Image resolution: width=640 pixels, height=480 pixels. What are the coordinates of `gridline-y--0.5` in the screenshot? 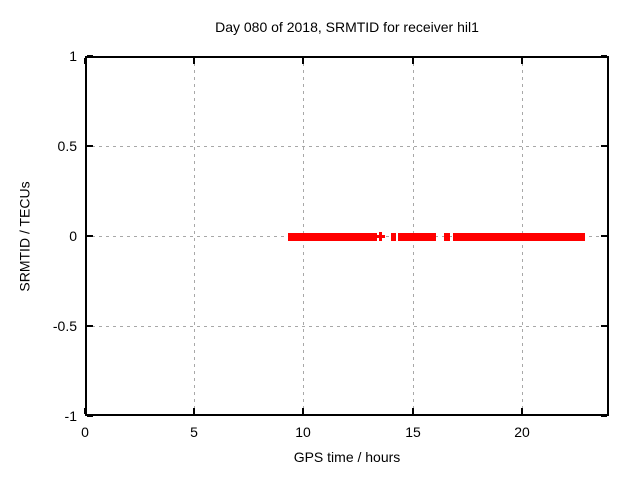 It's located at (347, 326).